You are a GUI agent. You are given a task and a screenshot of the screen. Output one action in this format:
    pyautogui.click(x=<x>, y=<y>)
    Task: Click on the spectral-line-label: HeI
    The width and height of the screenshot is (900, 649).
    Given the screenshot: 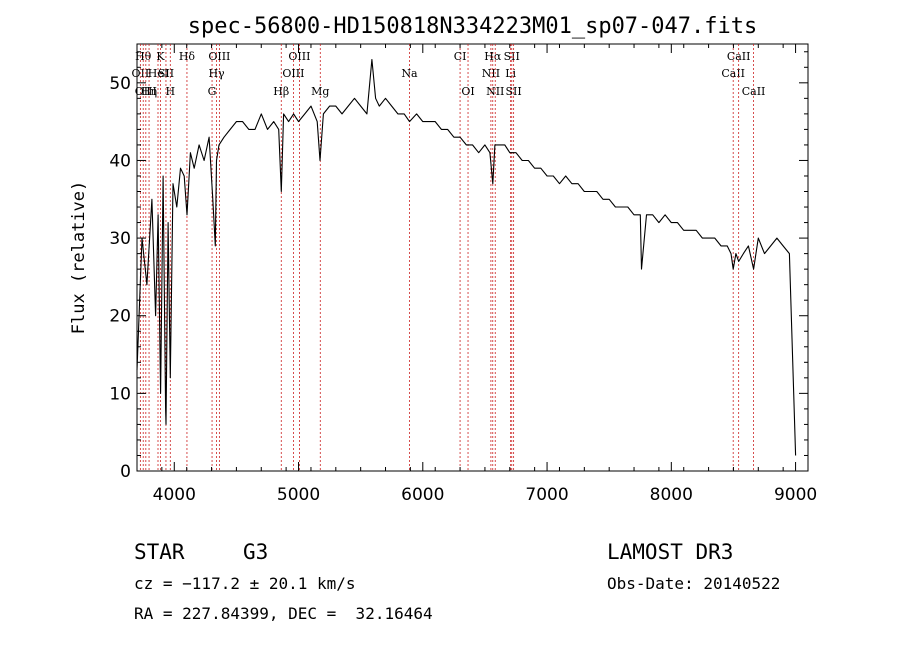 What is the action you would take?
    pyautogui.click(x=158, y=73)
    